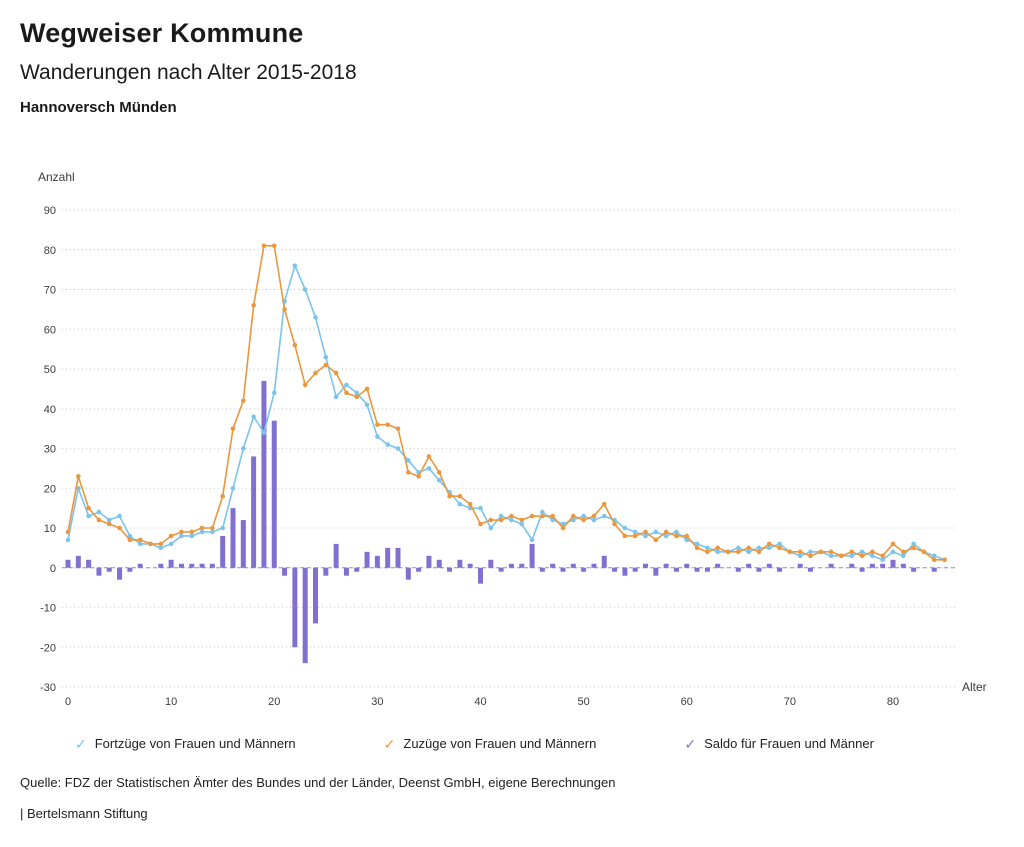  I want to click on legend-item-saldo: ✓ Saldo für Frauen und Männer, so click(779, 743).